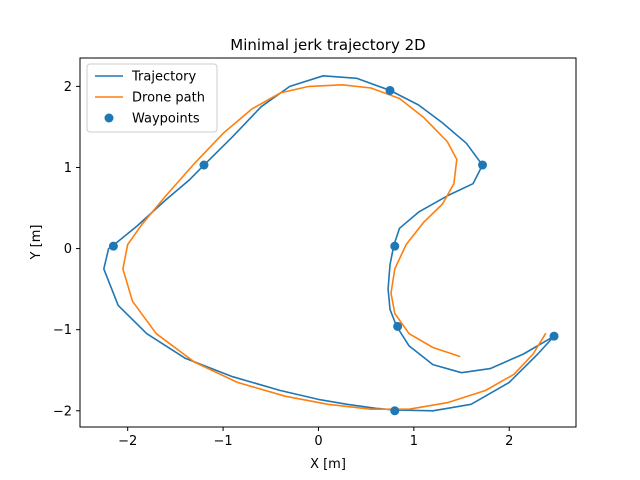  Describe the element at coordinates (318, 441) in the screenshot. I see `x-tick-label: 0` at that location.